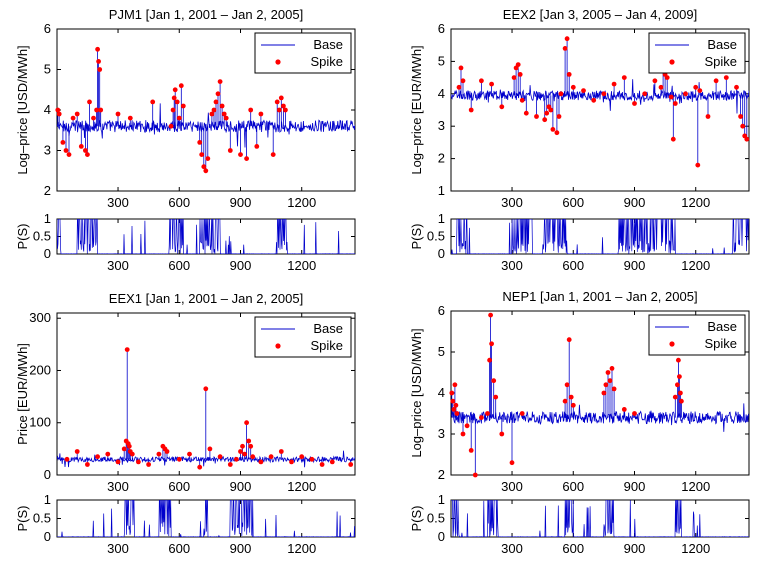  Describe the element at coordinates (22, 109) in the screenshot. I see `y-axis-title: Log–price [USD/MWh]` at that location.